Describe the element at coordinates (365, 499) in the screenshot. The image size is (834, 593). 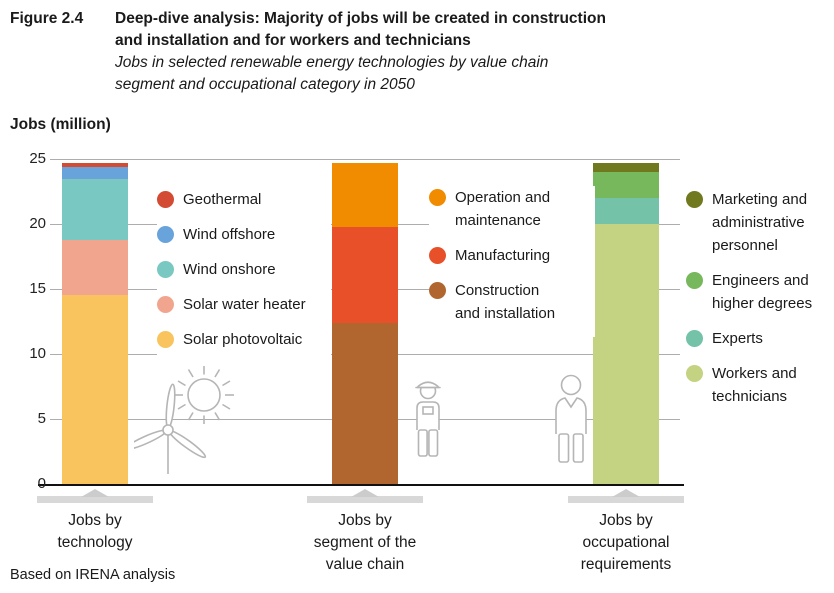
I see `bar-pedestal` at that location.